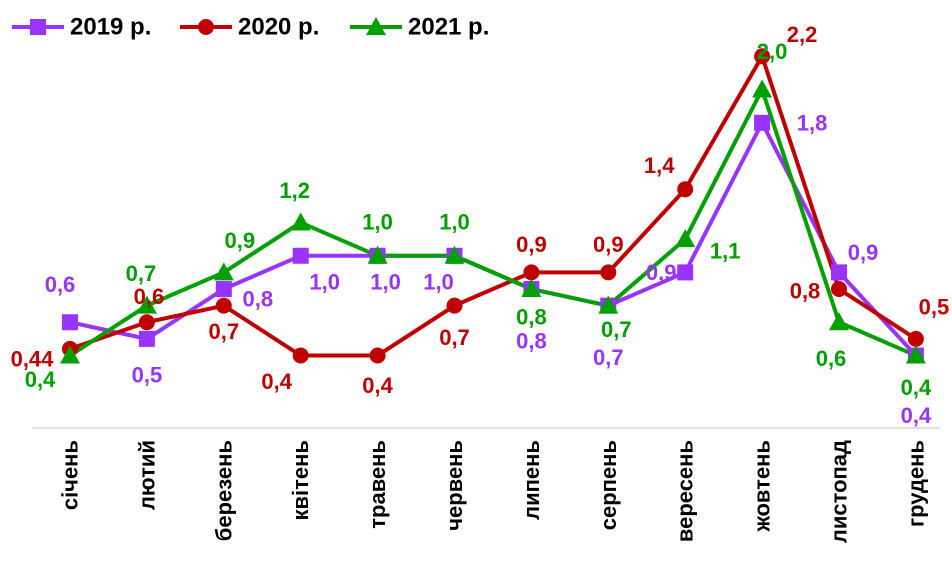 The image size is (952, 562). What do you see at coordinates (278, 27) in the screenshot?
I see `legend-label-2: 2020 р.` at bounding box center [278, 27].